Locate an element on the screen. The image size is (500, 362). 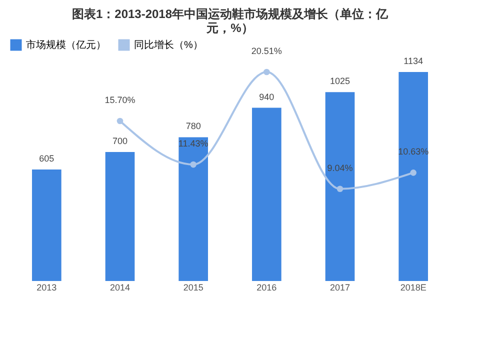
data-label: 780 is located at coordinates (193, 126).